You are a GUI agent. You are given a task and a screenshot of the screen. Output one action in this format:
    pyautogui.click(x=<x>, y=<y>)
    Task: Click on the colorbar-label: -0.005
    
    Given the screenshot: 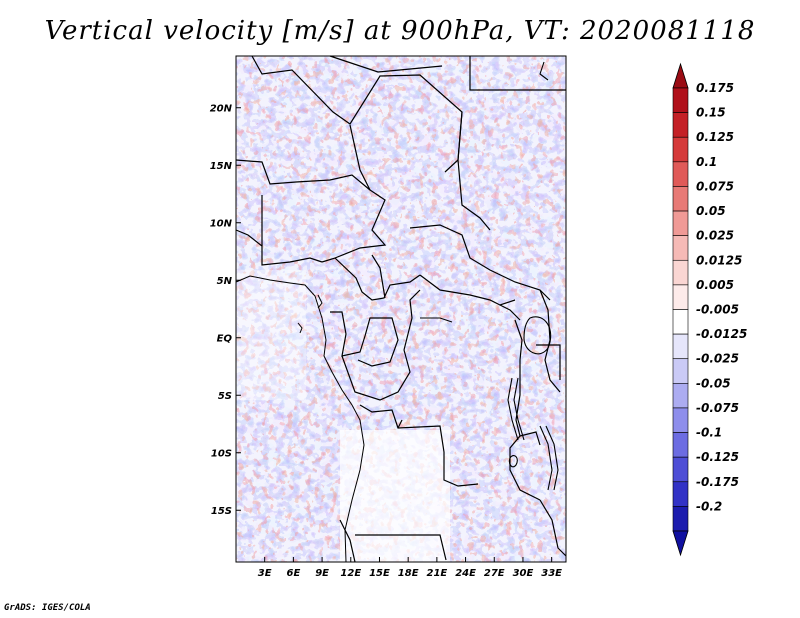 What is the action you would take?
    pyautogui.click(x=717, y=310)
    